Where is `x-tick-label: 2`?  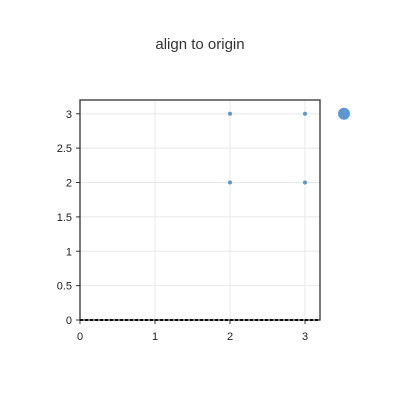
x-tick-label: 2 is located at coordinates (230, 337).